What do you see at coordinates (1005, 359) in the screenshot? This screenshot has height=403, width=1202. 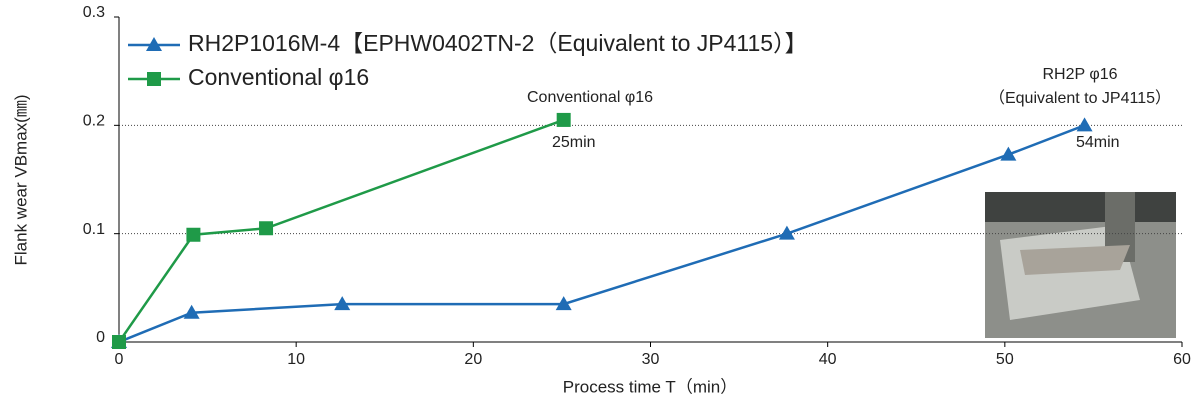 I see `x-tick-label: 50` at bounding box center [1005, 359].